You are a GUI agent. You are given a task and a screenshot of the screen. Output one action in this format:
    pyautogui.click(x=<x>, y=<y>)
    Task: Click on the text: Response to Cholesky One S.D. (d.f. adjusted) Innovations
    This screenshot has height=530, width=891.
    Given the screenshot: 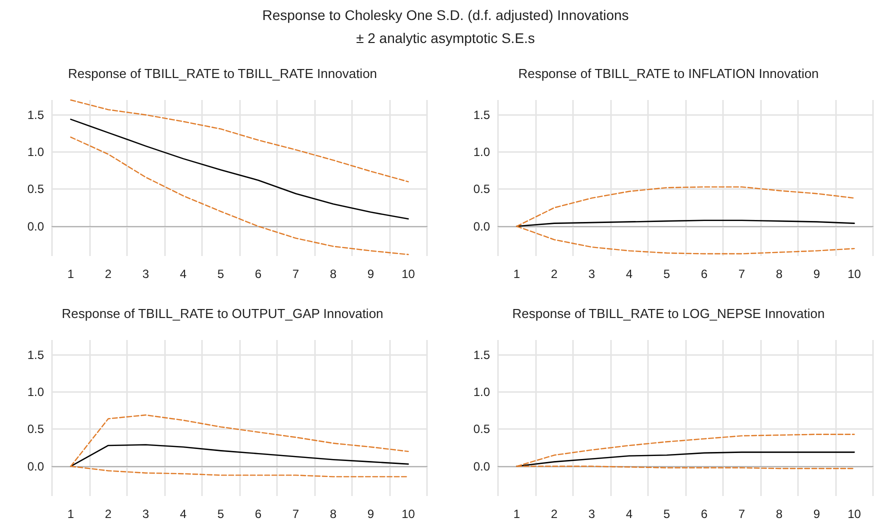 What is the action you would take?
    pyautogui.click(x=445, y=15)
    